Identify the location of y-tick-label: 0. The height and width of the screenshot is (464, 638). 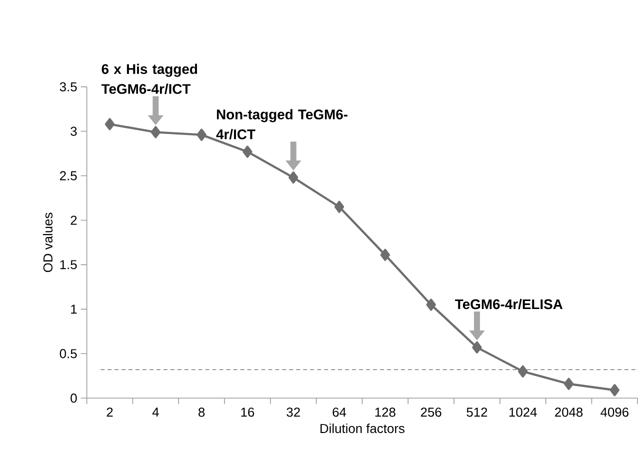
(73, 398).